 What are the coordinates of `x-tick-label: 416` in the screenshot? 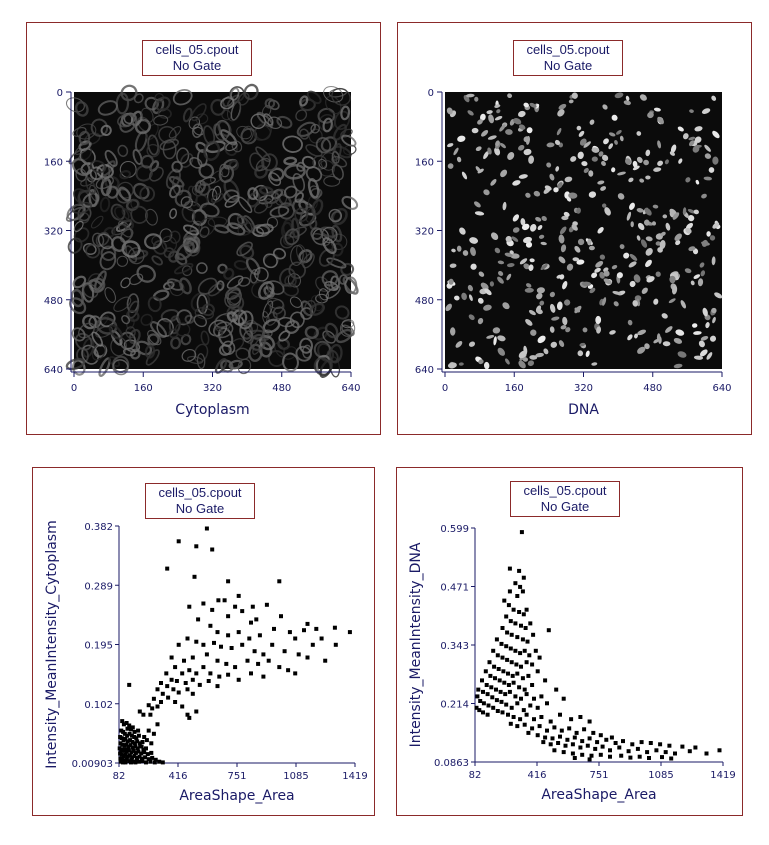 It's located at (536, 775).